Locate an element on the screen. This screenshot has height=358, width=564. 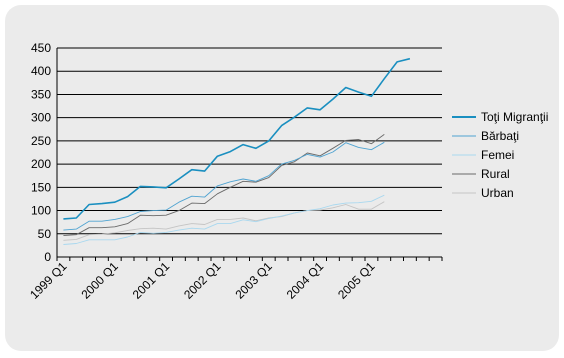
y-tick-label: 50 is located at coordinates (45, 234).